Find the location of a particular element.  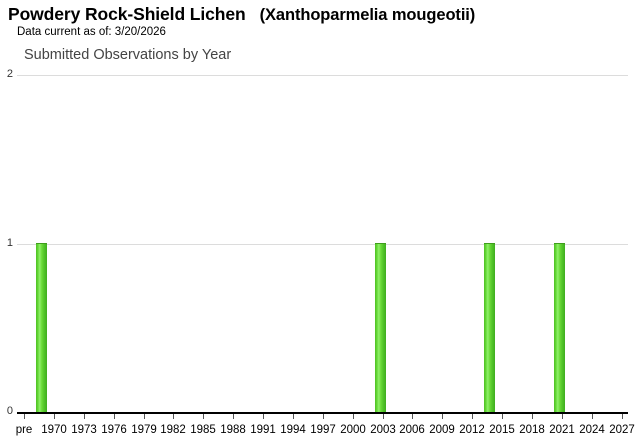

x-axis-tick-label: 2003 is located at coordinates (383, 430).